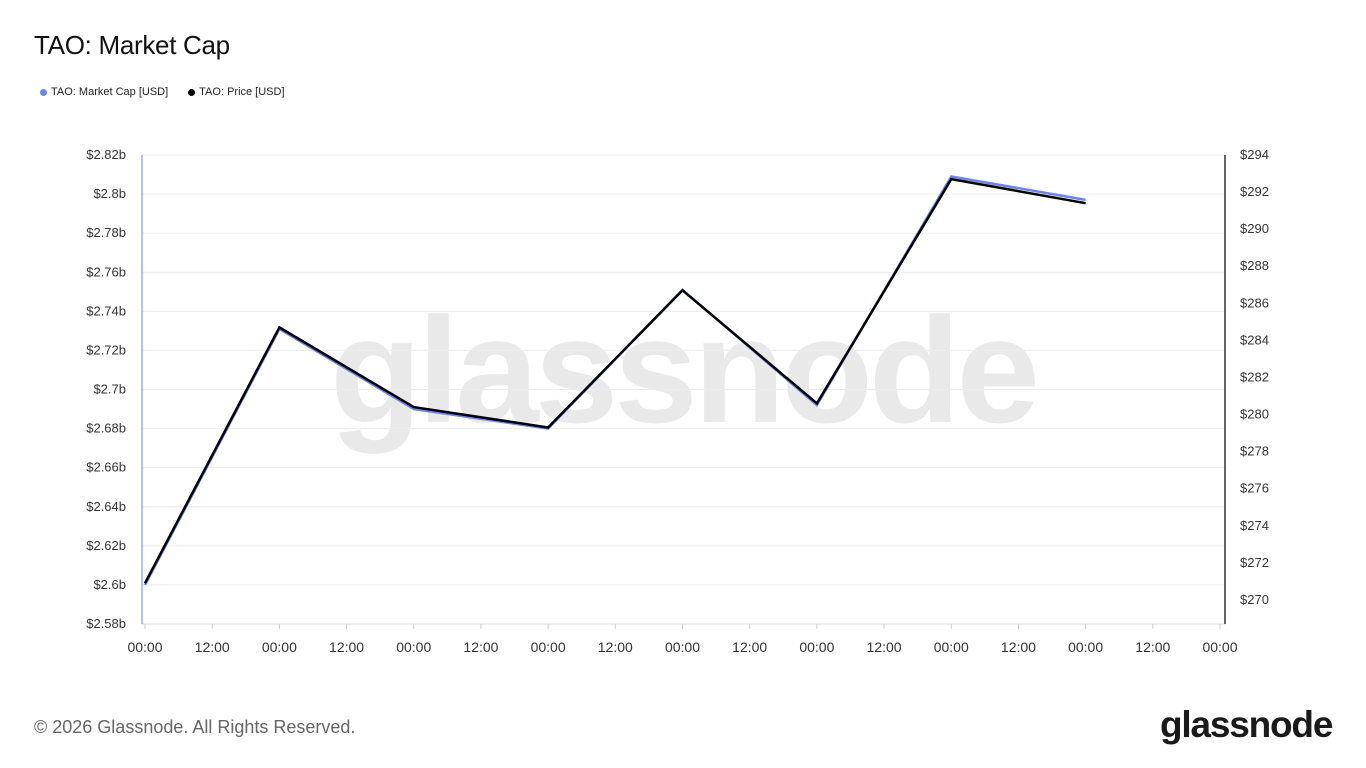 This screenshot has height=768, width=1366. I want to click on glassnode-logo: glassnode, so click(1246, 724).